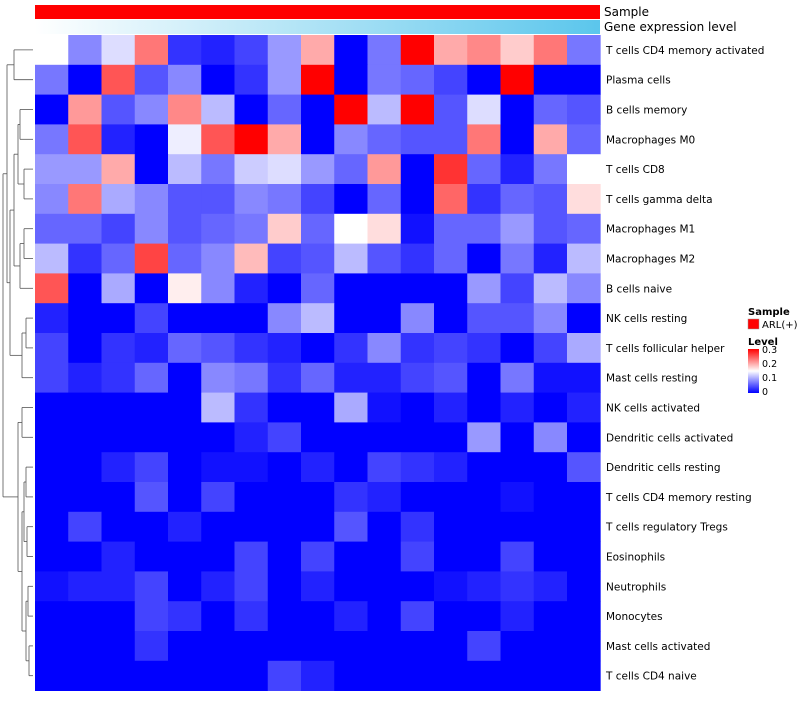 The image size is (800, 704). What do you see at coordinates (684, 51) in the screenshot?
I see `row-label: T cells CD4 memory activated` at bounding box center [684, 51].